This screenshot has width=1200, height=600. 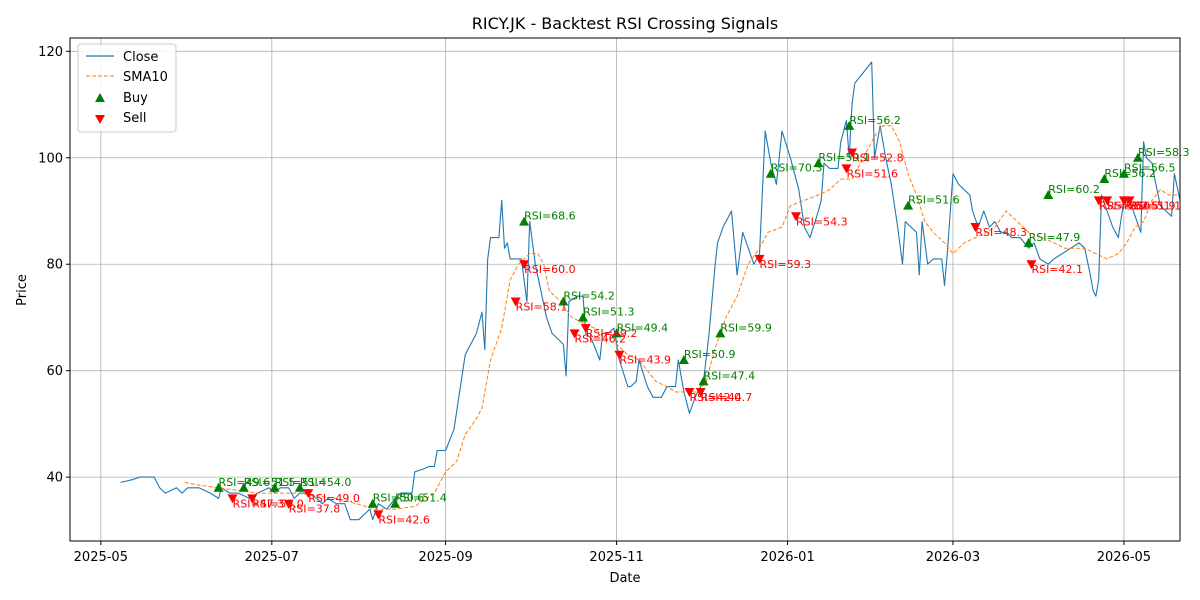 What do you see at coordinates (612, 333) in the screenshot?
I see `sell-signal-label: RSI=49.2` at bounding box center [612, 333].